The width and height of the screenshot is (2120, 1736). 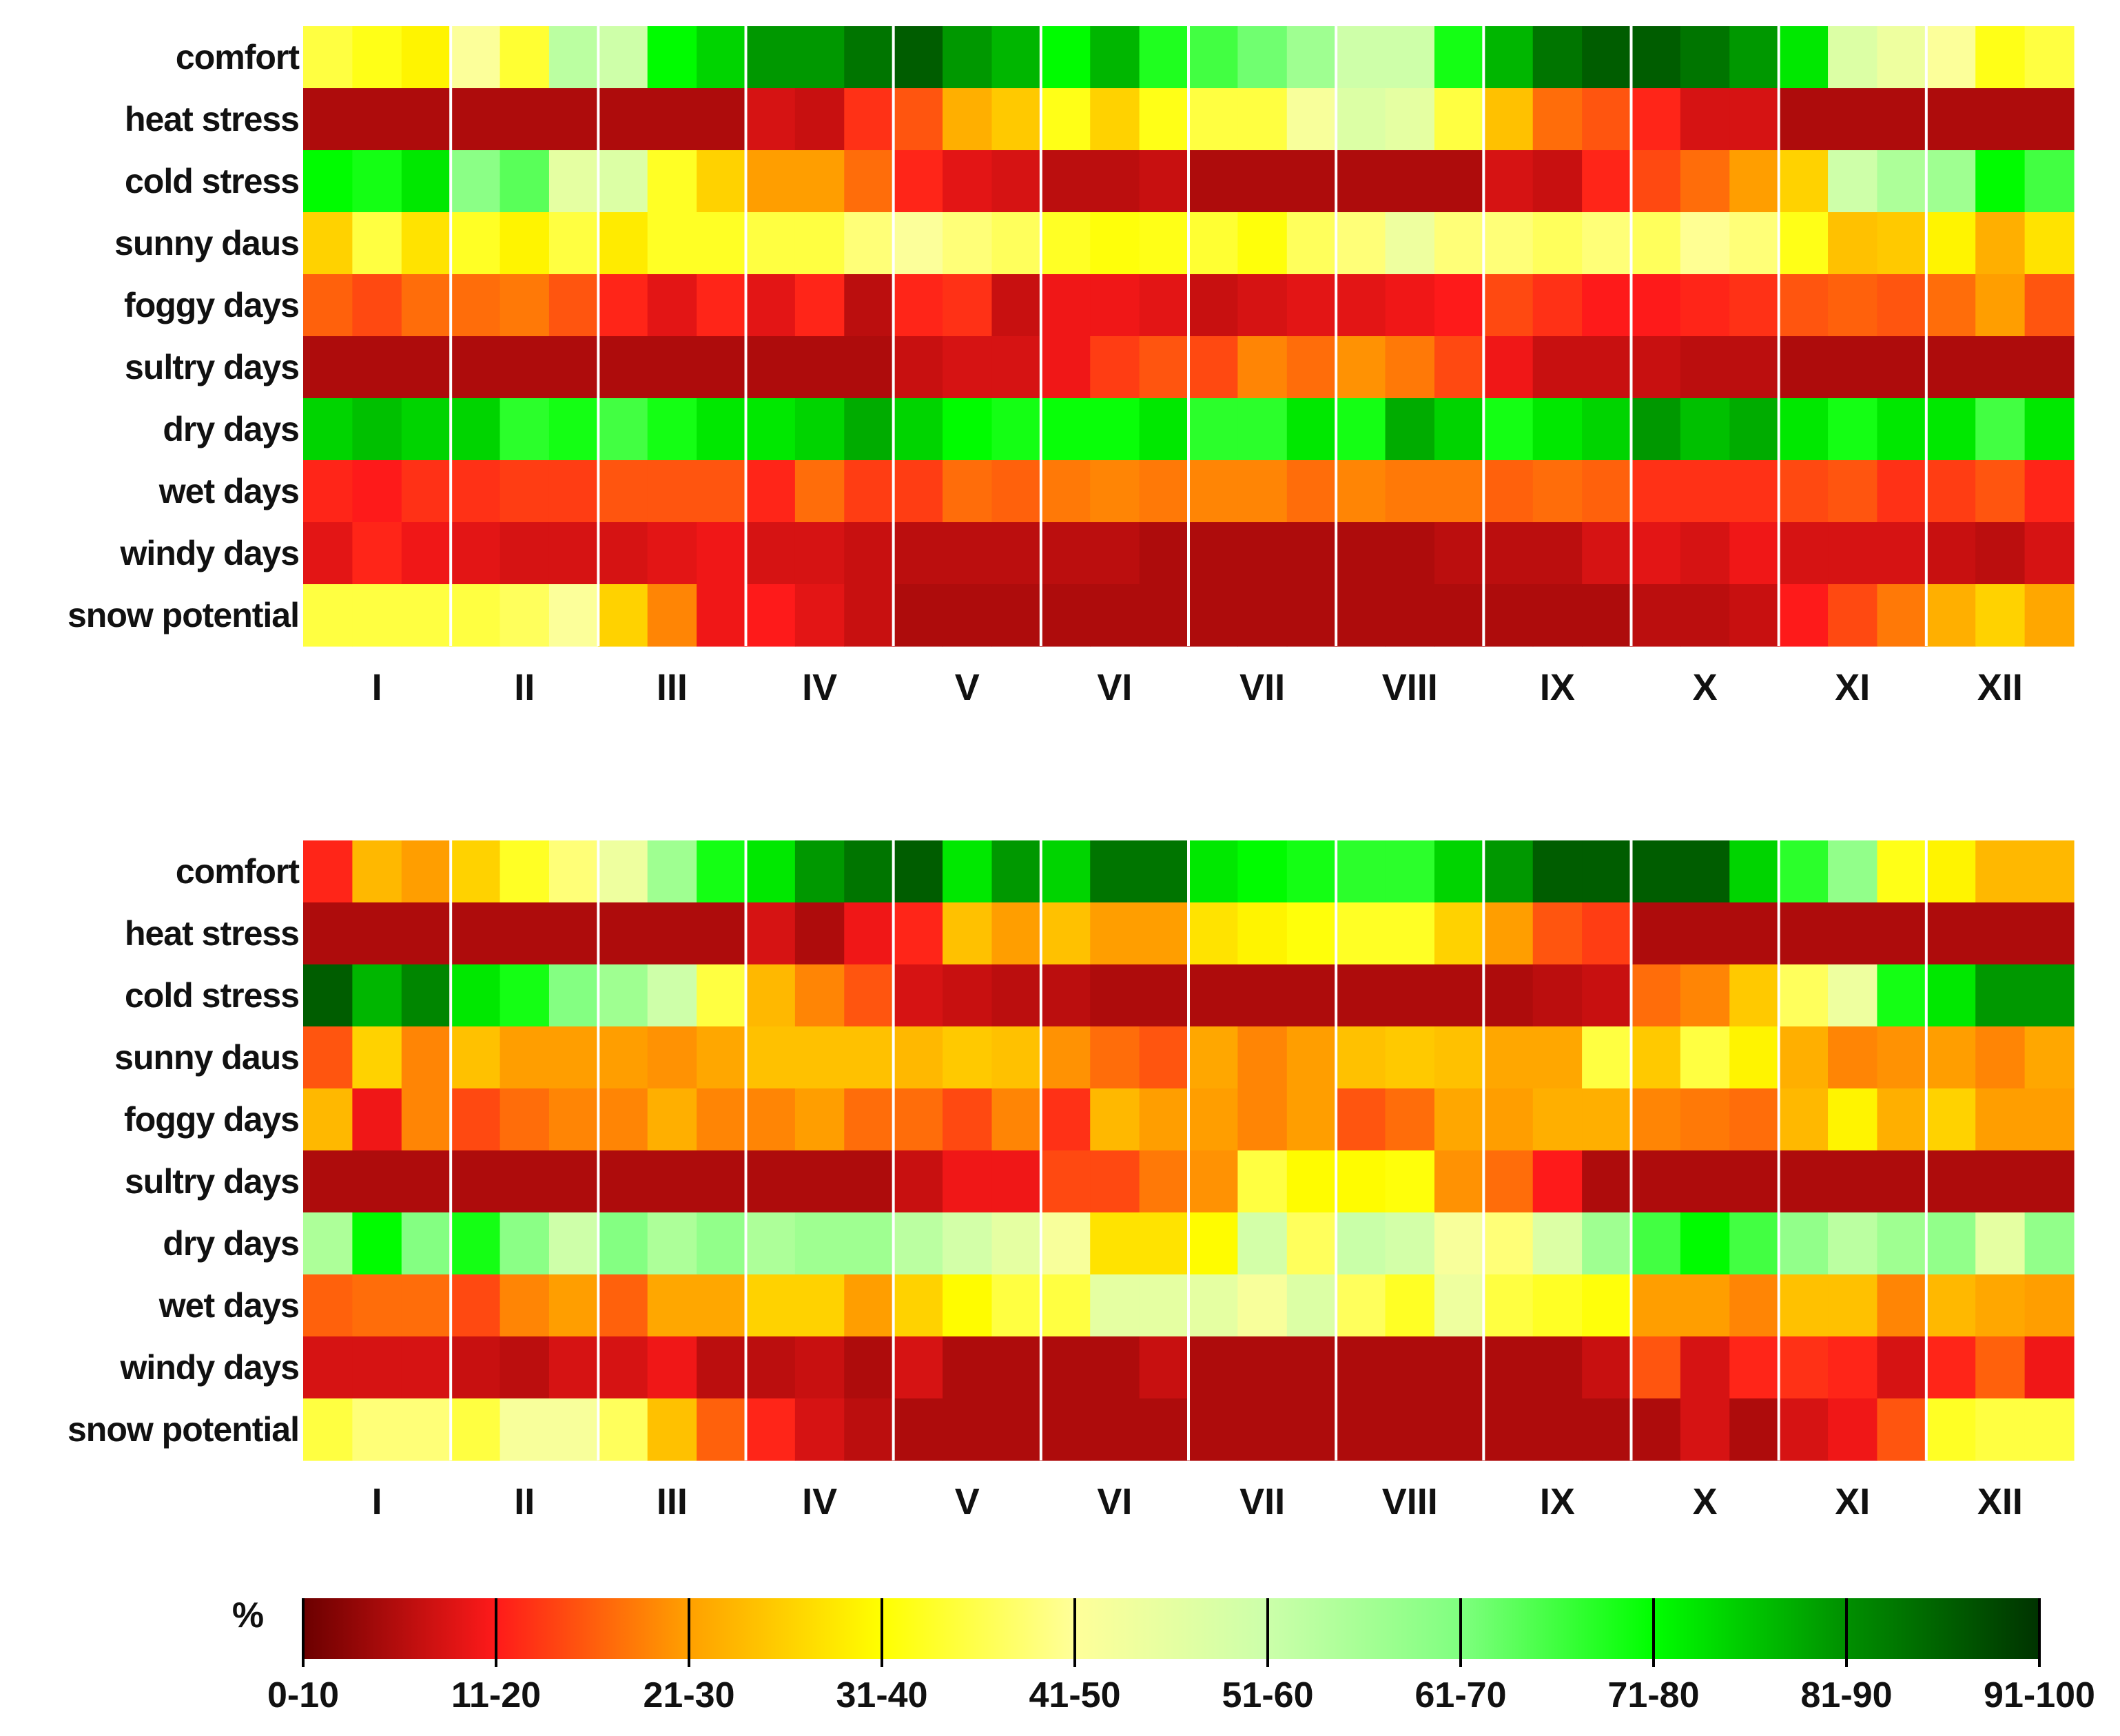 What do you see at coordinates (1706, 1501) in the screenshot?
I see `month-label: X` at bounding box center [1706, 1501].